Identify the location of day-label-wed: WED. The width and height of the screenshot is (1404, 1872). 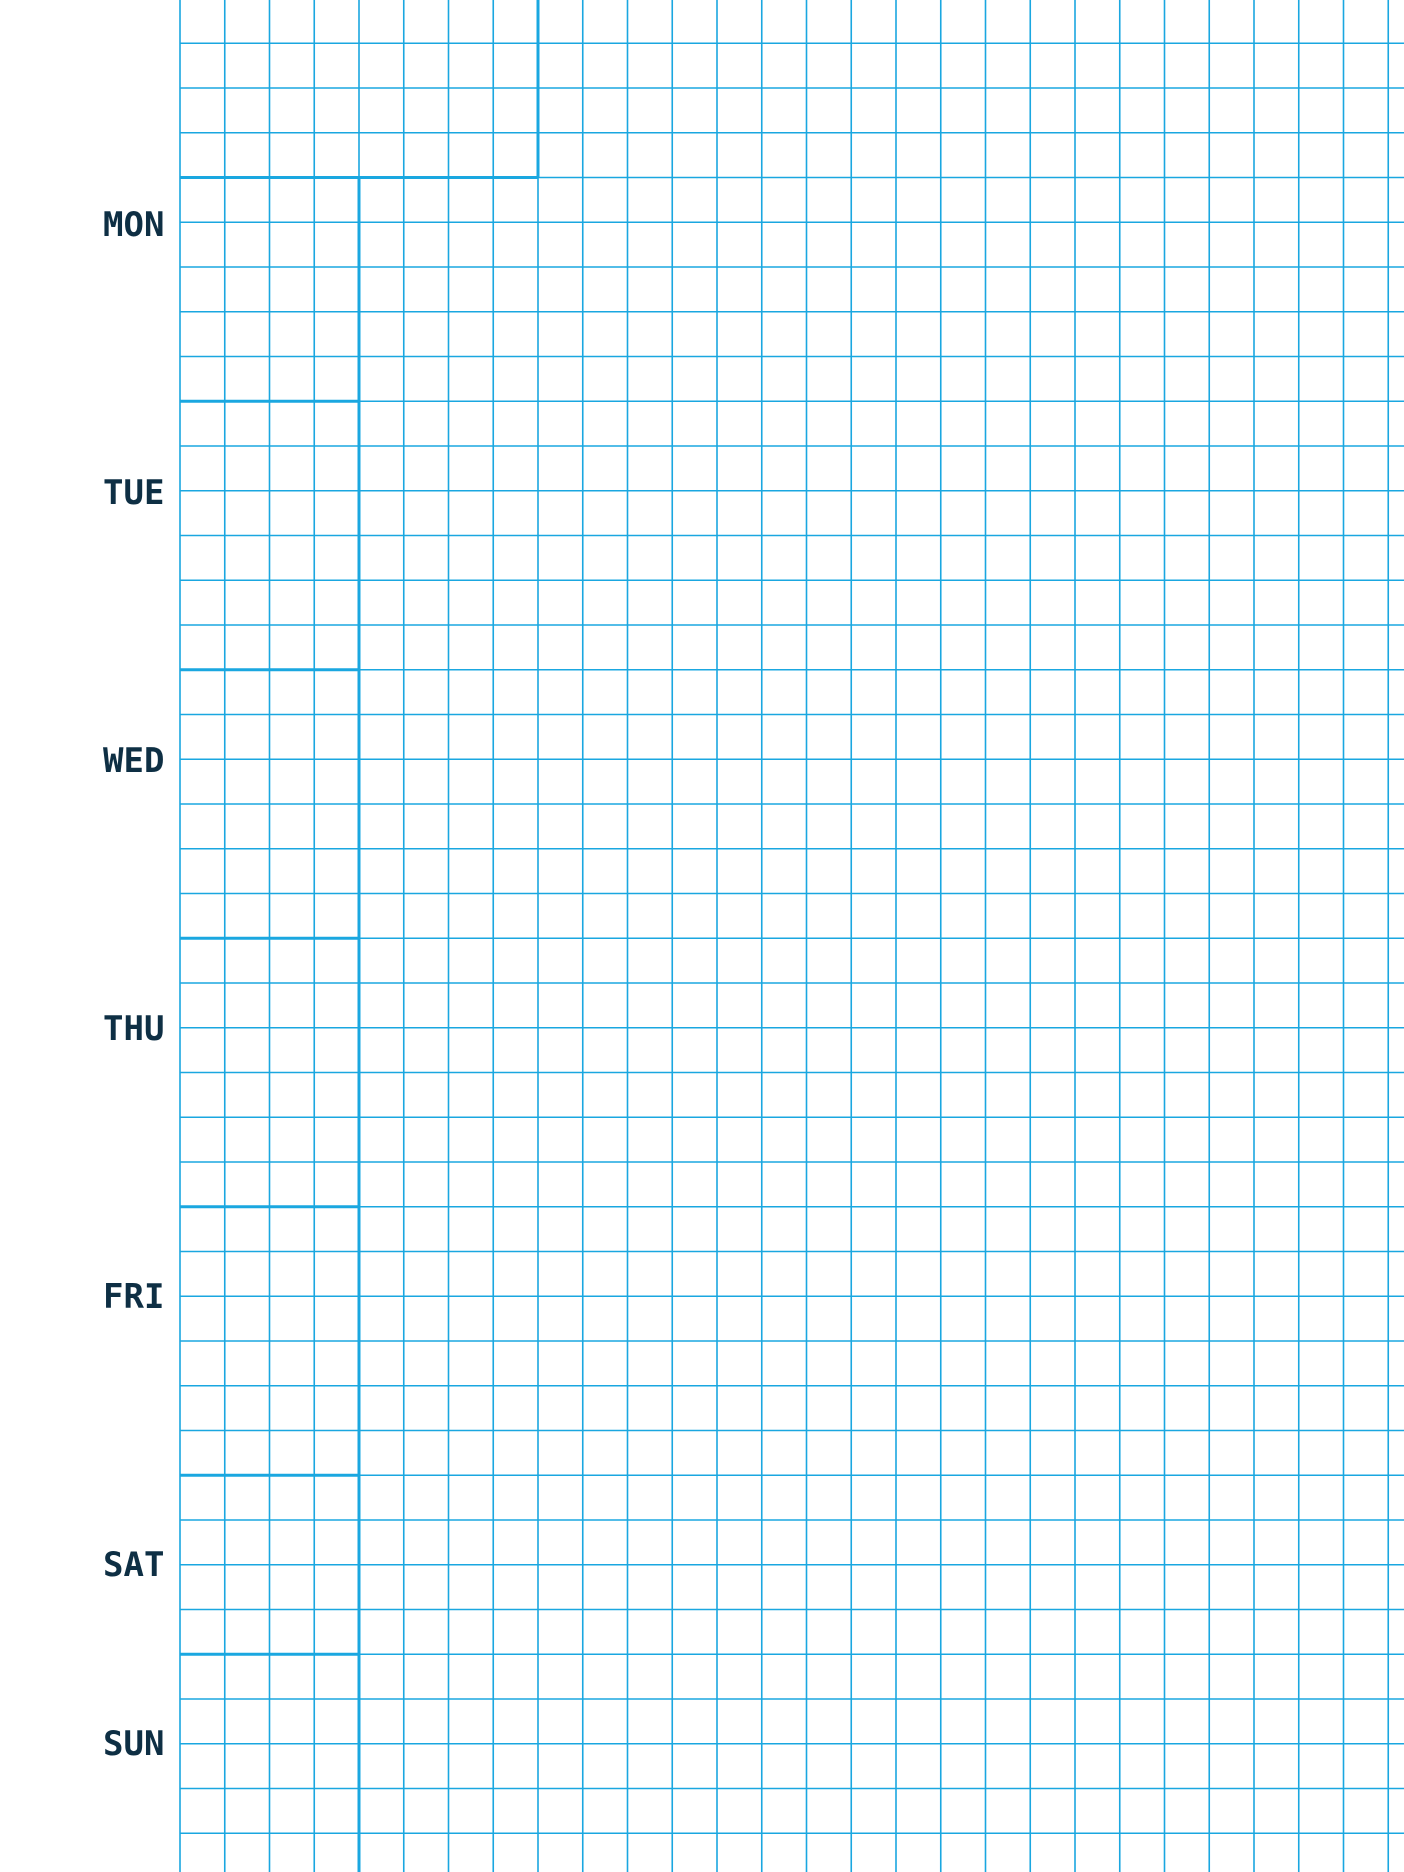
(134, 761).